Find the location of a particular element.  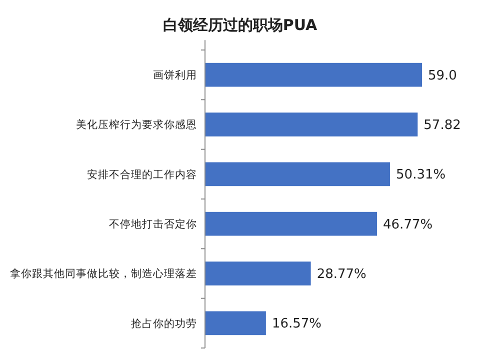

y-tick-label: 不停地打击否定你 is located at coordinates (153, 224).